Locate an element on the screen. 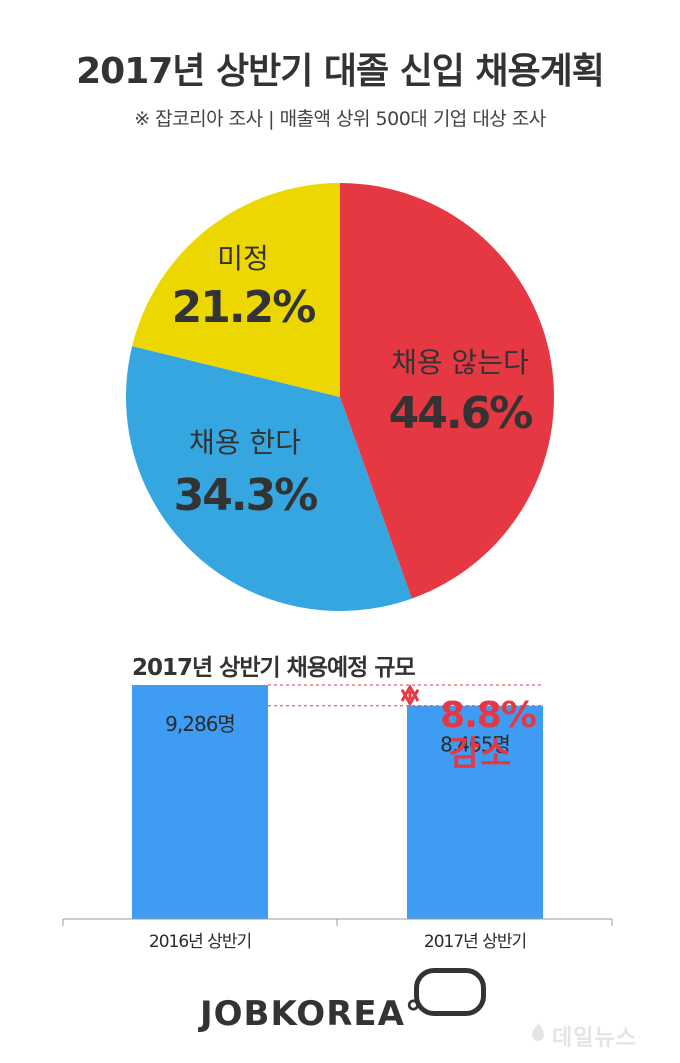 The height and width of the screenshot is (1063, 680). bar-chart-title: 2017년 상반기 채용예정 규모 is located at coordinates (274, 668).